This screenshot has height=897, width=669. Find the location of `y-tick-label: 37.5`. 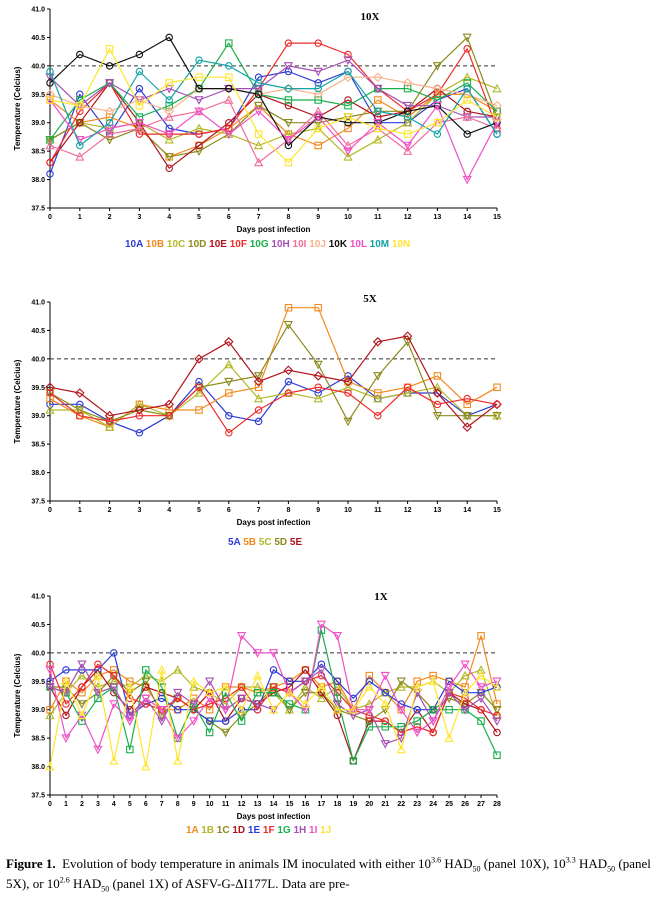

y-tick-label: 37.5 is located at coordinates (38, 502).